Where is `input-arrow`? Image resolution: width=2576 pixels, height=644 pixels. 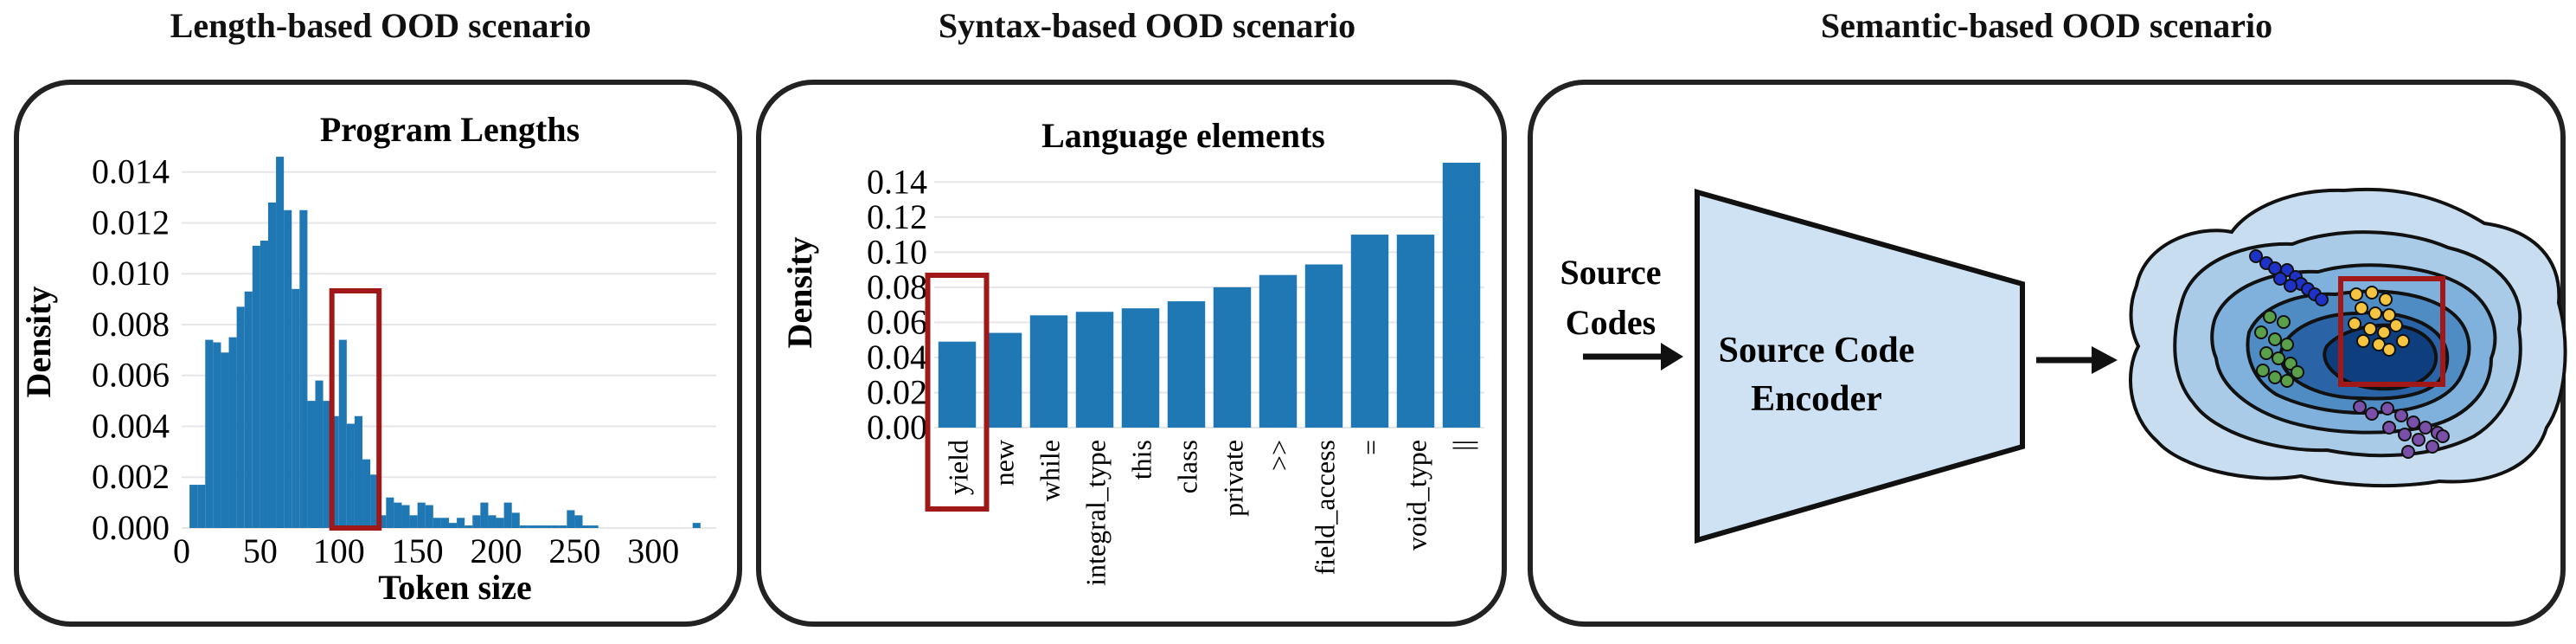 input-arrow is located at coordinates (1633, 356).